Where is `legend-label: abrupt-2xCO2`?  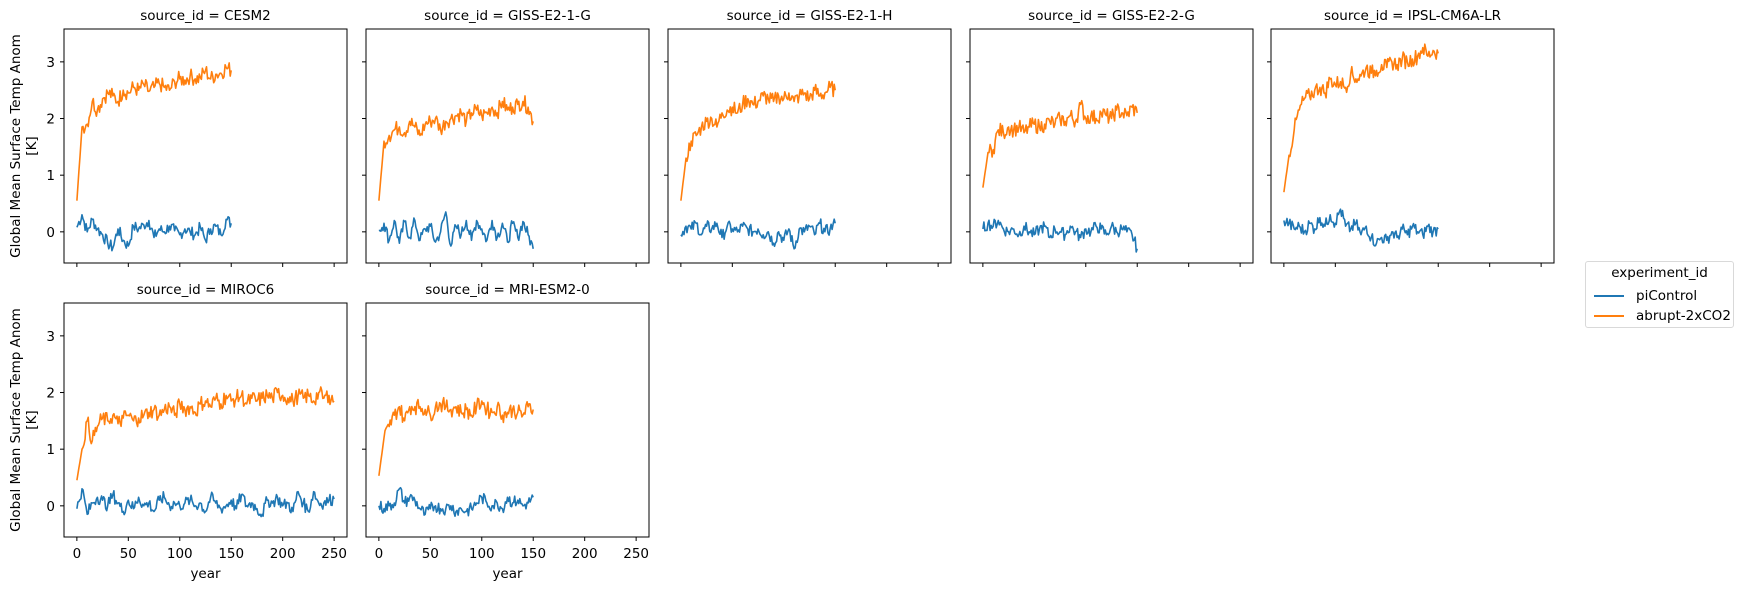
legend-label: abrupt-2xCO2 is located at coordinates (1683, 316).